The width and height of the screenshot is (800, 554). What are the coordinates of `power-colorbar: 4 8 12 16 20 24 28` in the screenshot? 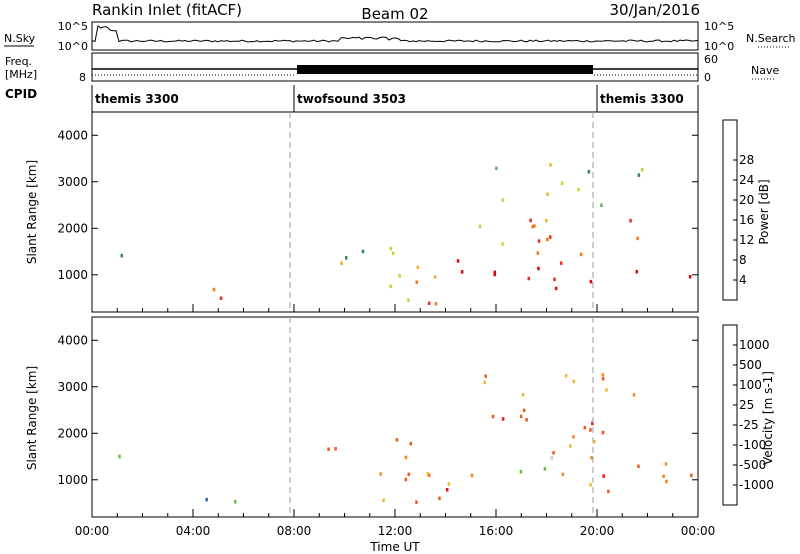 It's located at (738, 210).